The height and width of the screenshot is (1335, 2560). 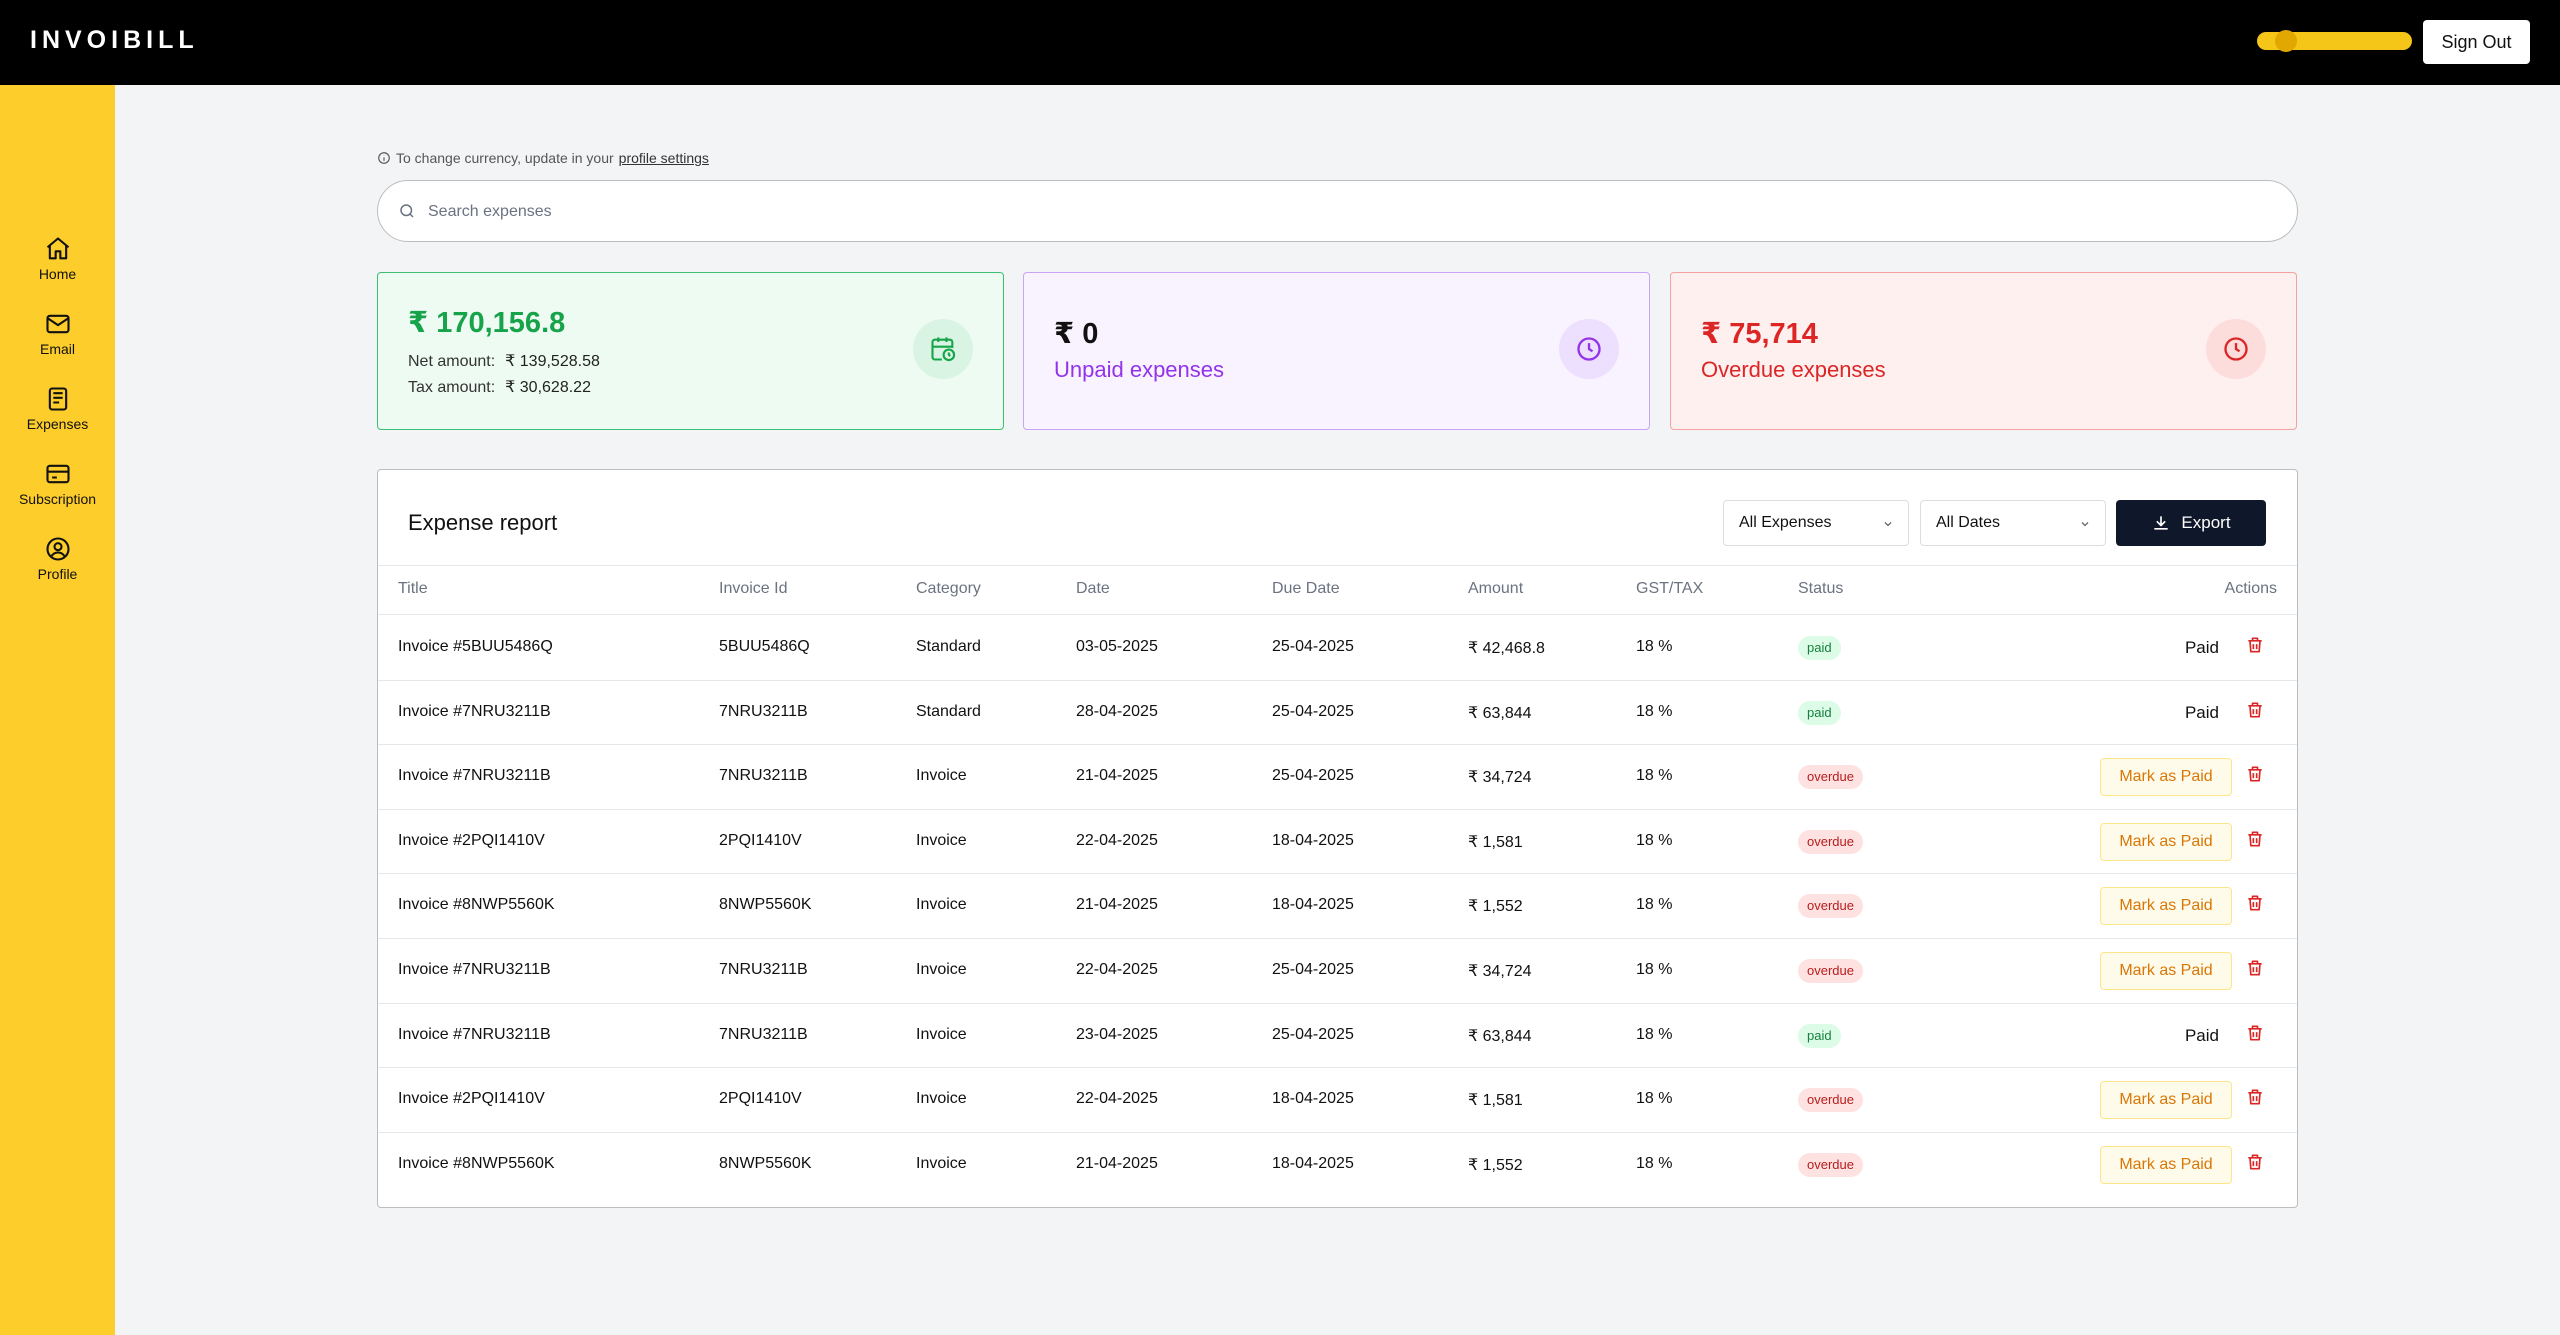 What do you see at coordinates (57, 565) in the screenshot?
I see `sidebar-item-profile: Profile` at bounding box center [57, 565].